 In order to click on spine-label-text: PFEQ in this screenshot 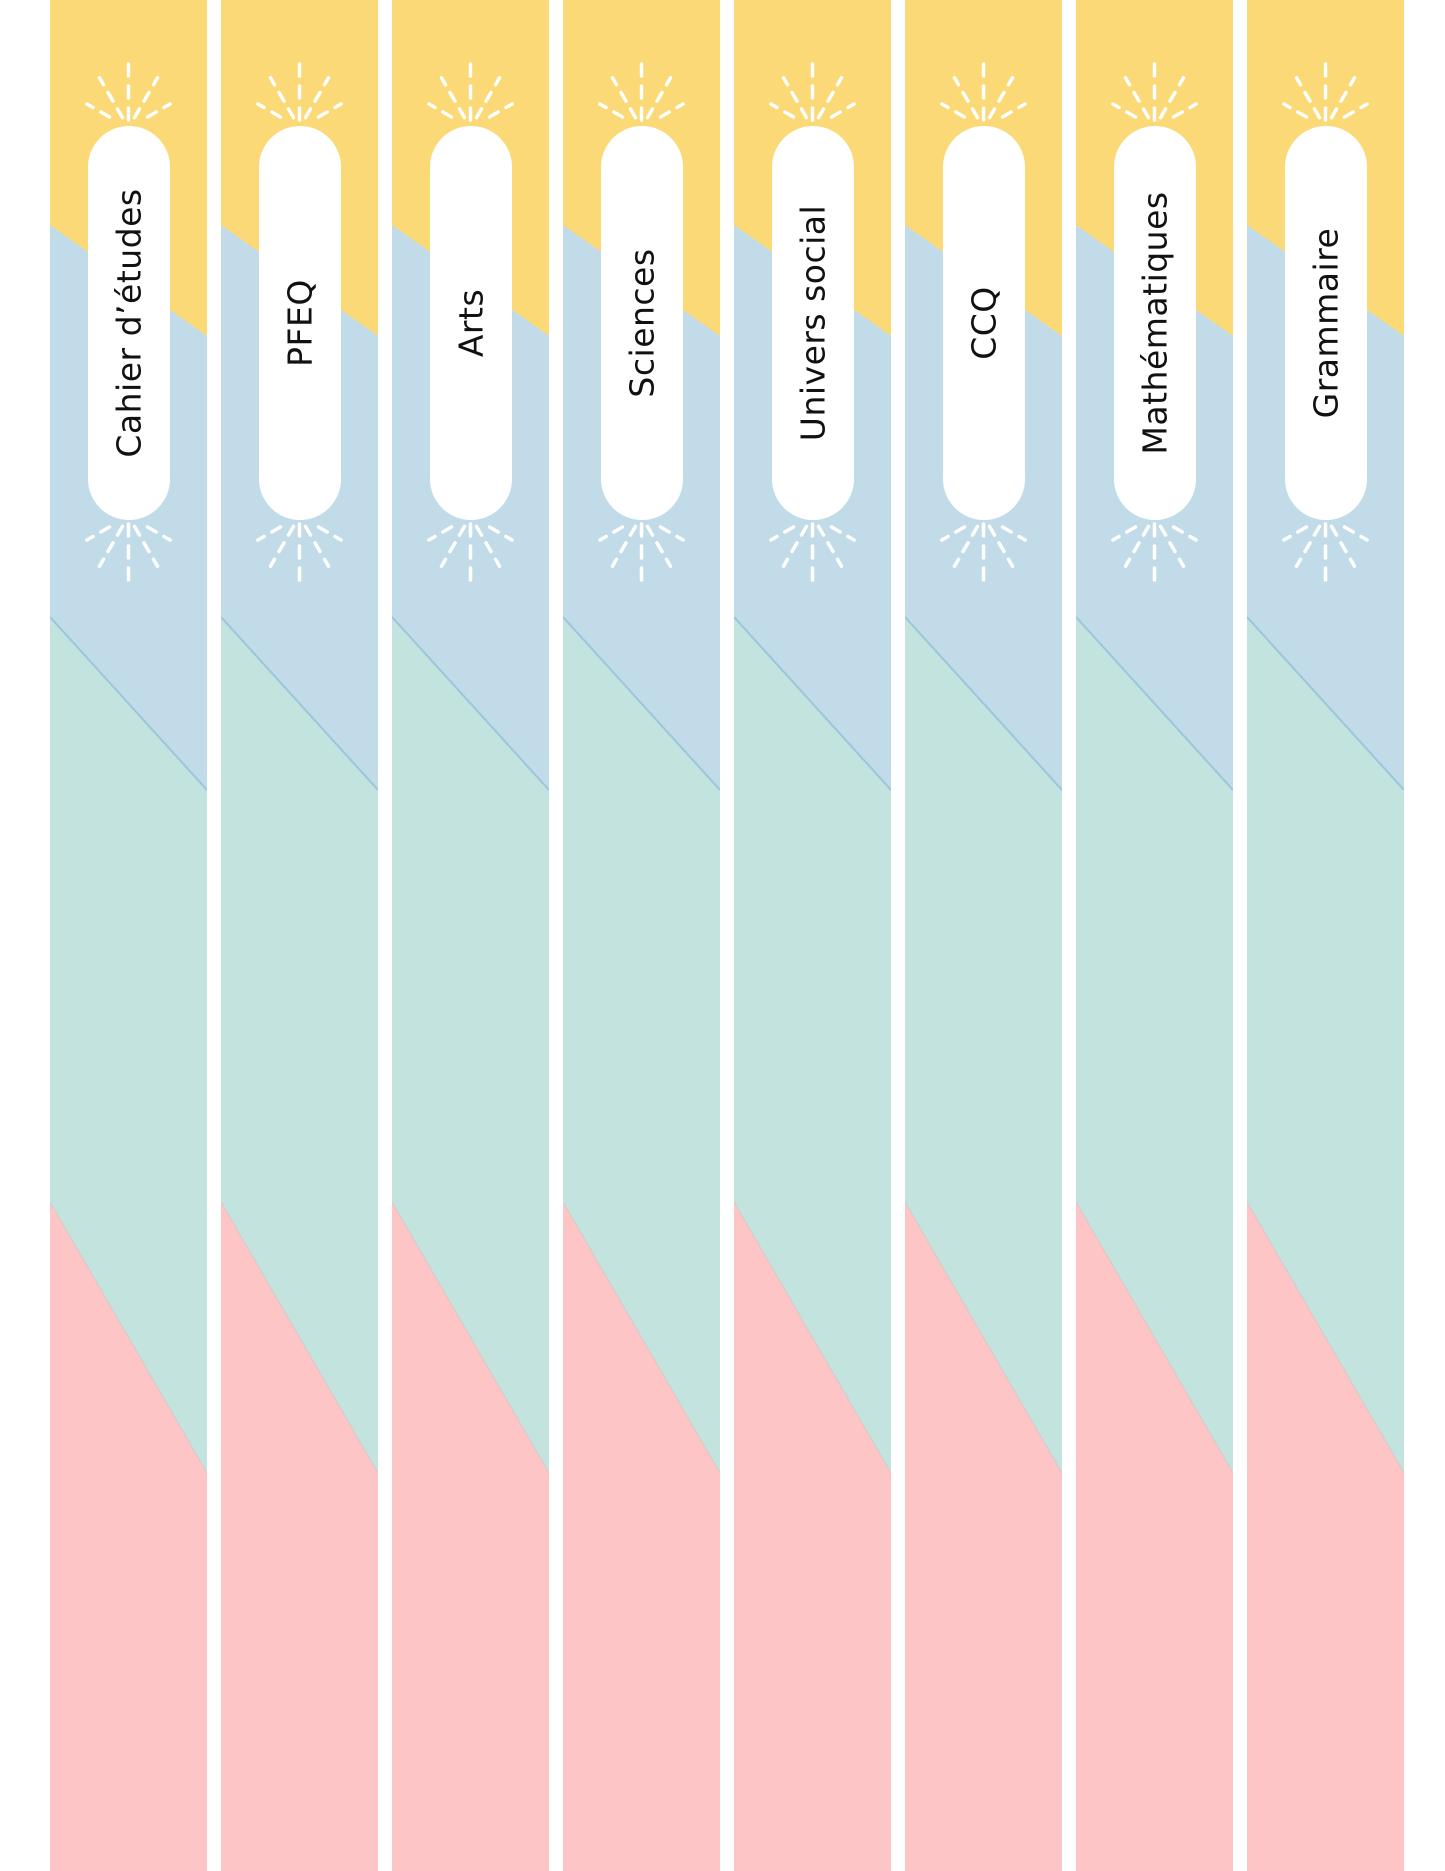, I will do `click(300, 323)`.